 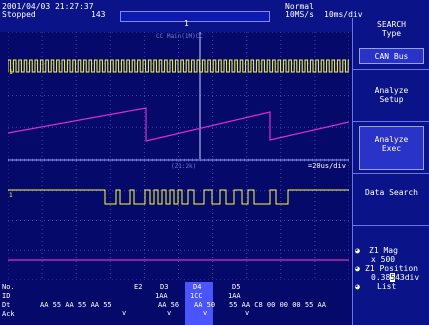 I want to click on analyze-setup-button: Analyze Setup, so click(x=391, y=96).